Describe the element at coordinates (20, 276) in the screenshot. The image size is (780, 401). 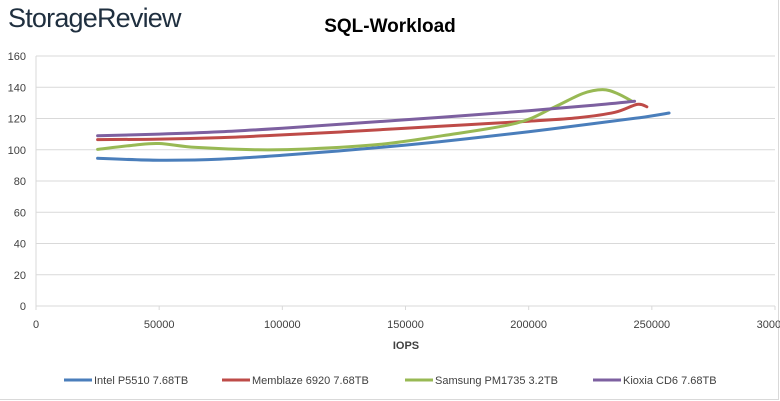
I see `y-tick-label: 20` at that location.